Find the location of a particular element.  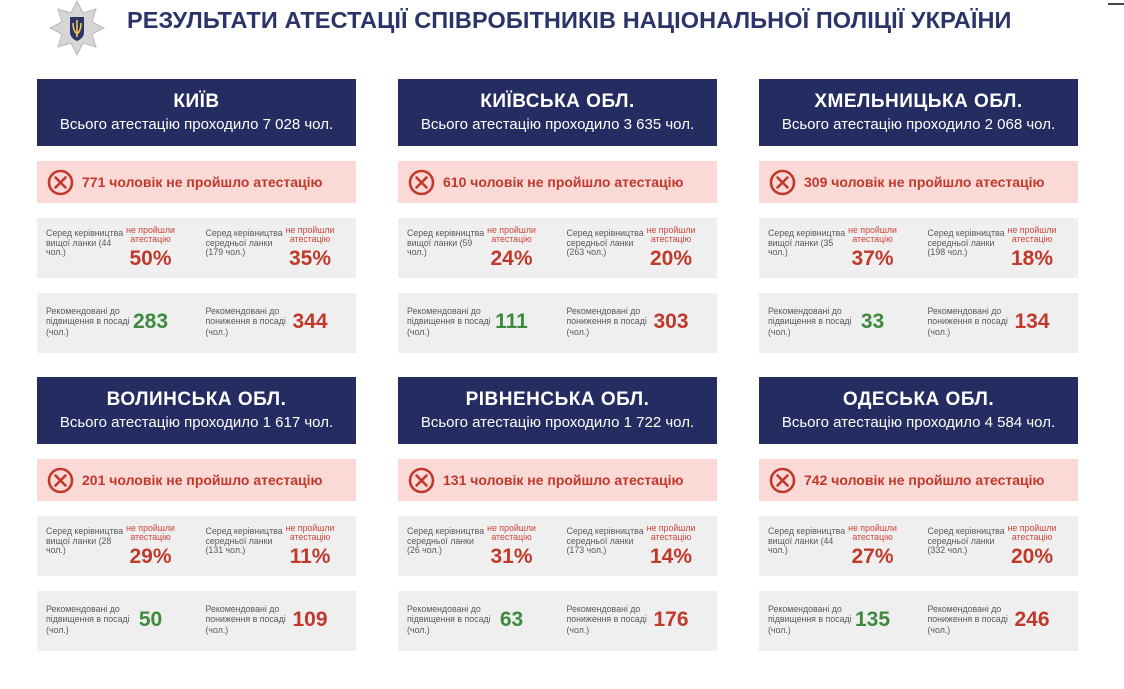

stat-percent: 24% is located at coordinates (511, 258).